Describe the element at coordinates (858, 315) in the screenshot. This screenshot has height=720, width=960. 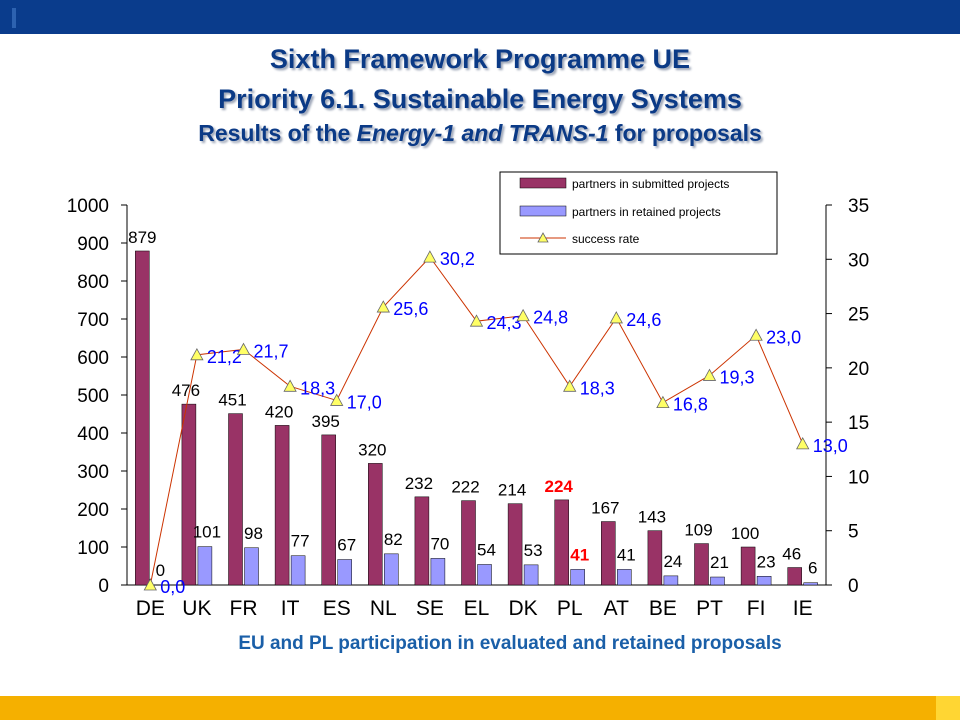
I see `y-right-tick-label: 25` at that location.